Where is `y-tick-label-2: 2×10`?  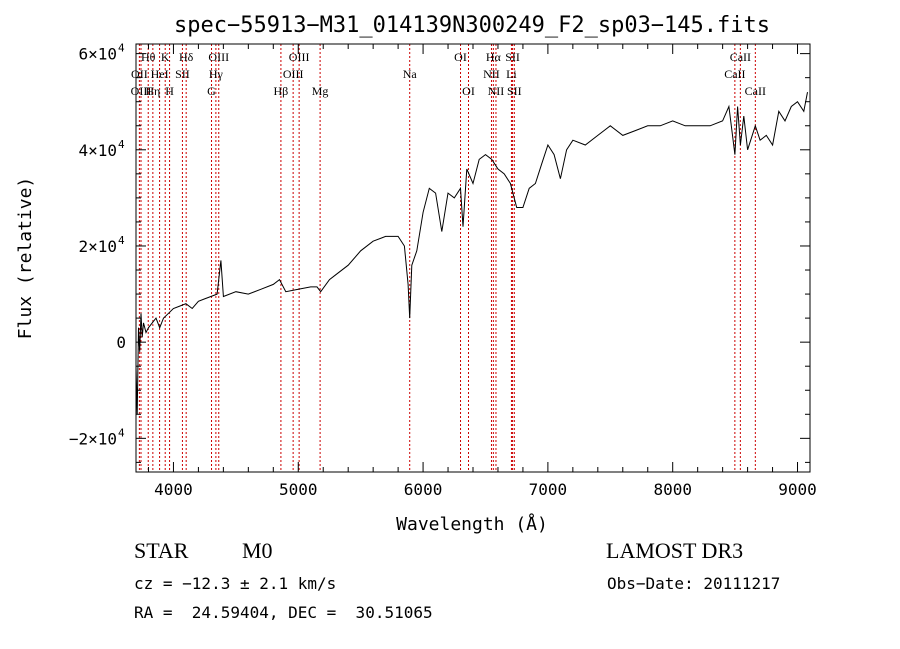 y-tick-label-2: 2×10 is located at coordinates (97, 246).